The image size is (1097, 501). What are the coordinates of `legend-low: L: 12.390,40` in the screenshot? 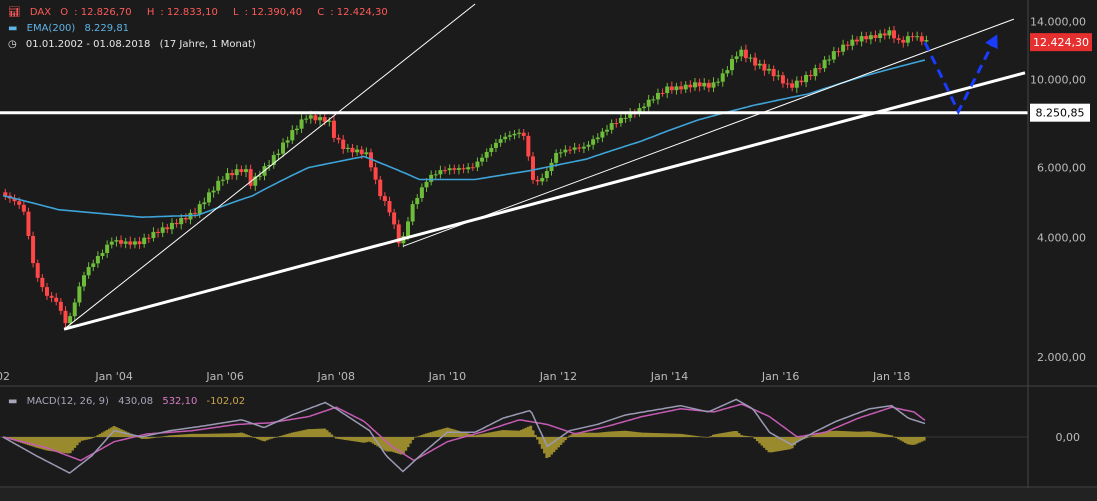 It's located at (268, 12).